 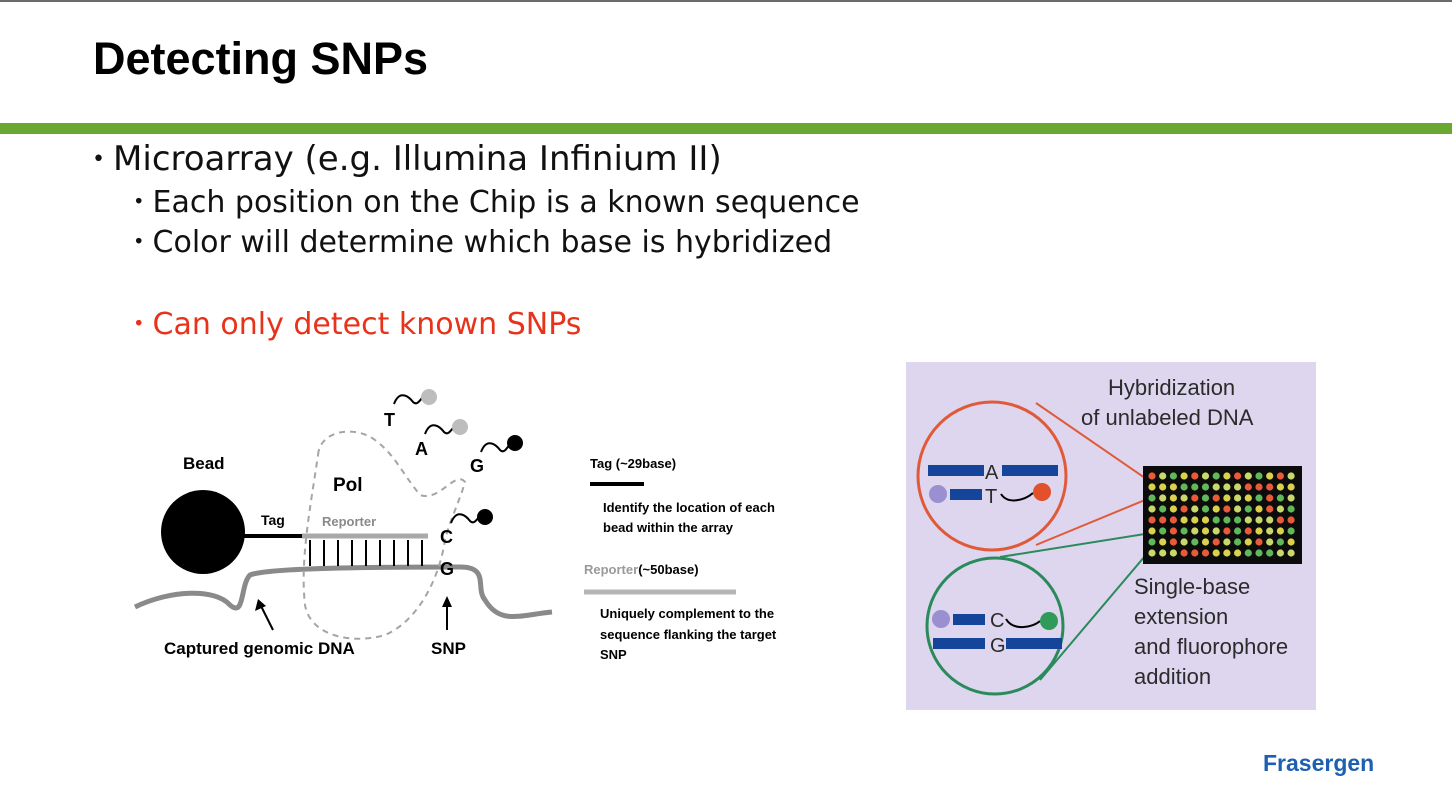 What do you see at coordinates (689, 507) in the screenshot?
I see `legend-tag-desc: Identify the location of each` at bounding box center [689, 507].